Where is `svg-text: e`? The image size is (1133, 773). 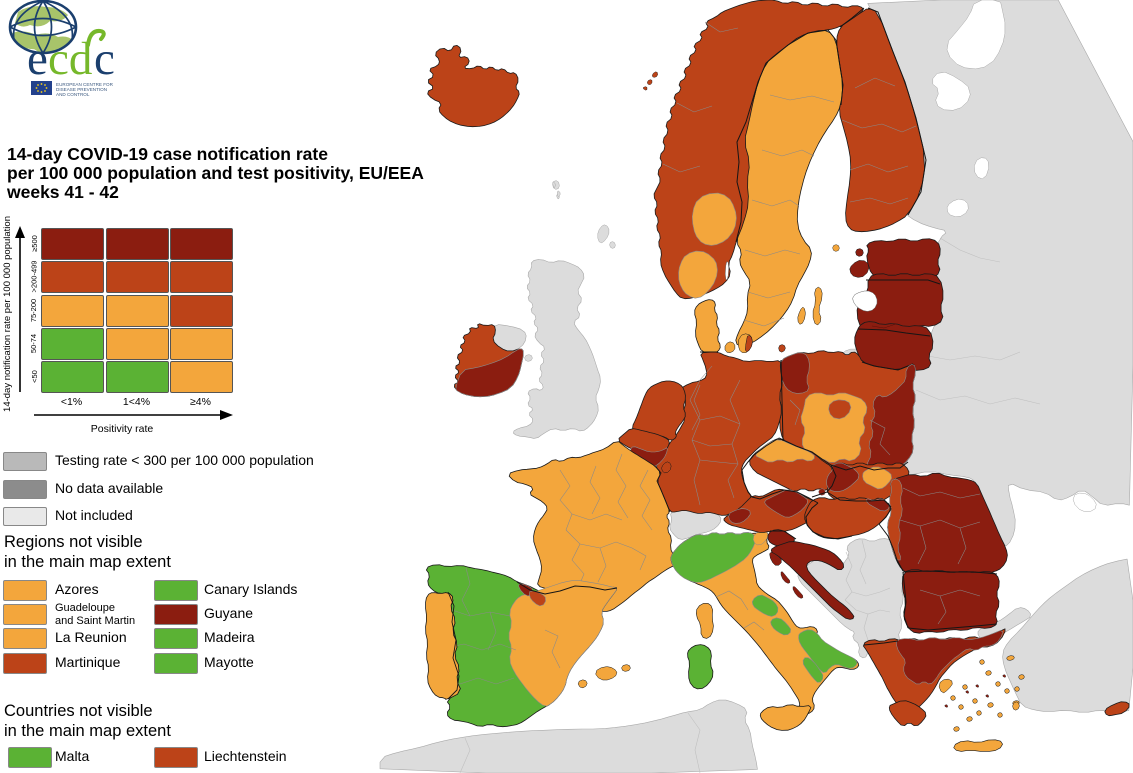
svg-text: e is located at coordinates (37, 59).